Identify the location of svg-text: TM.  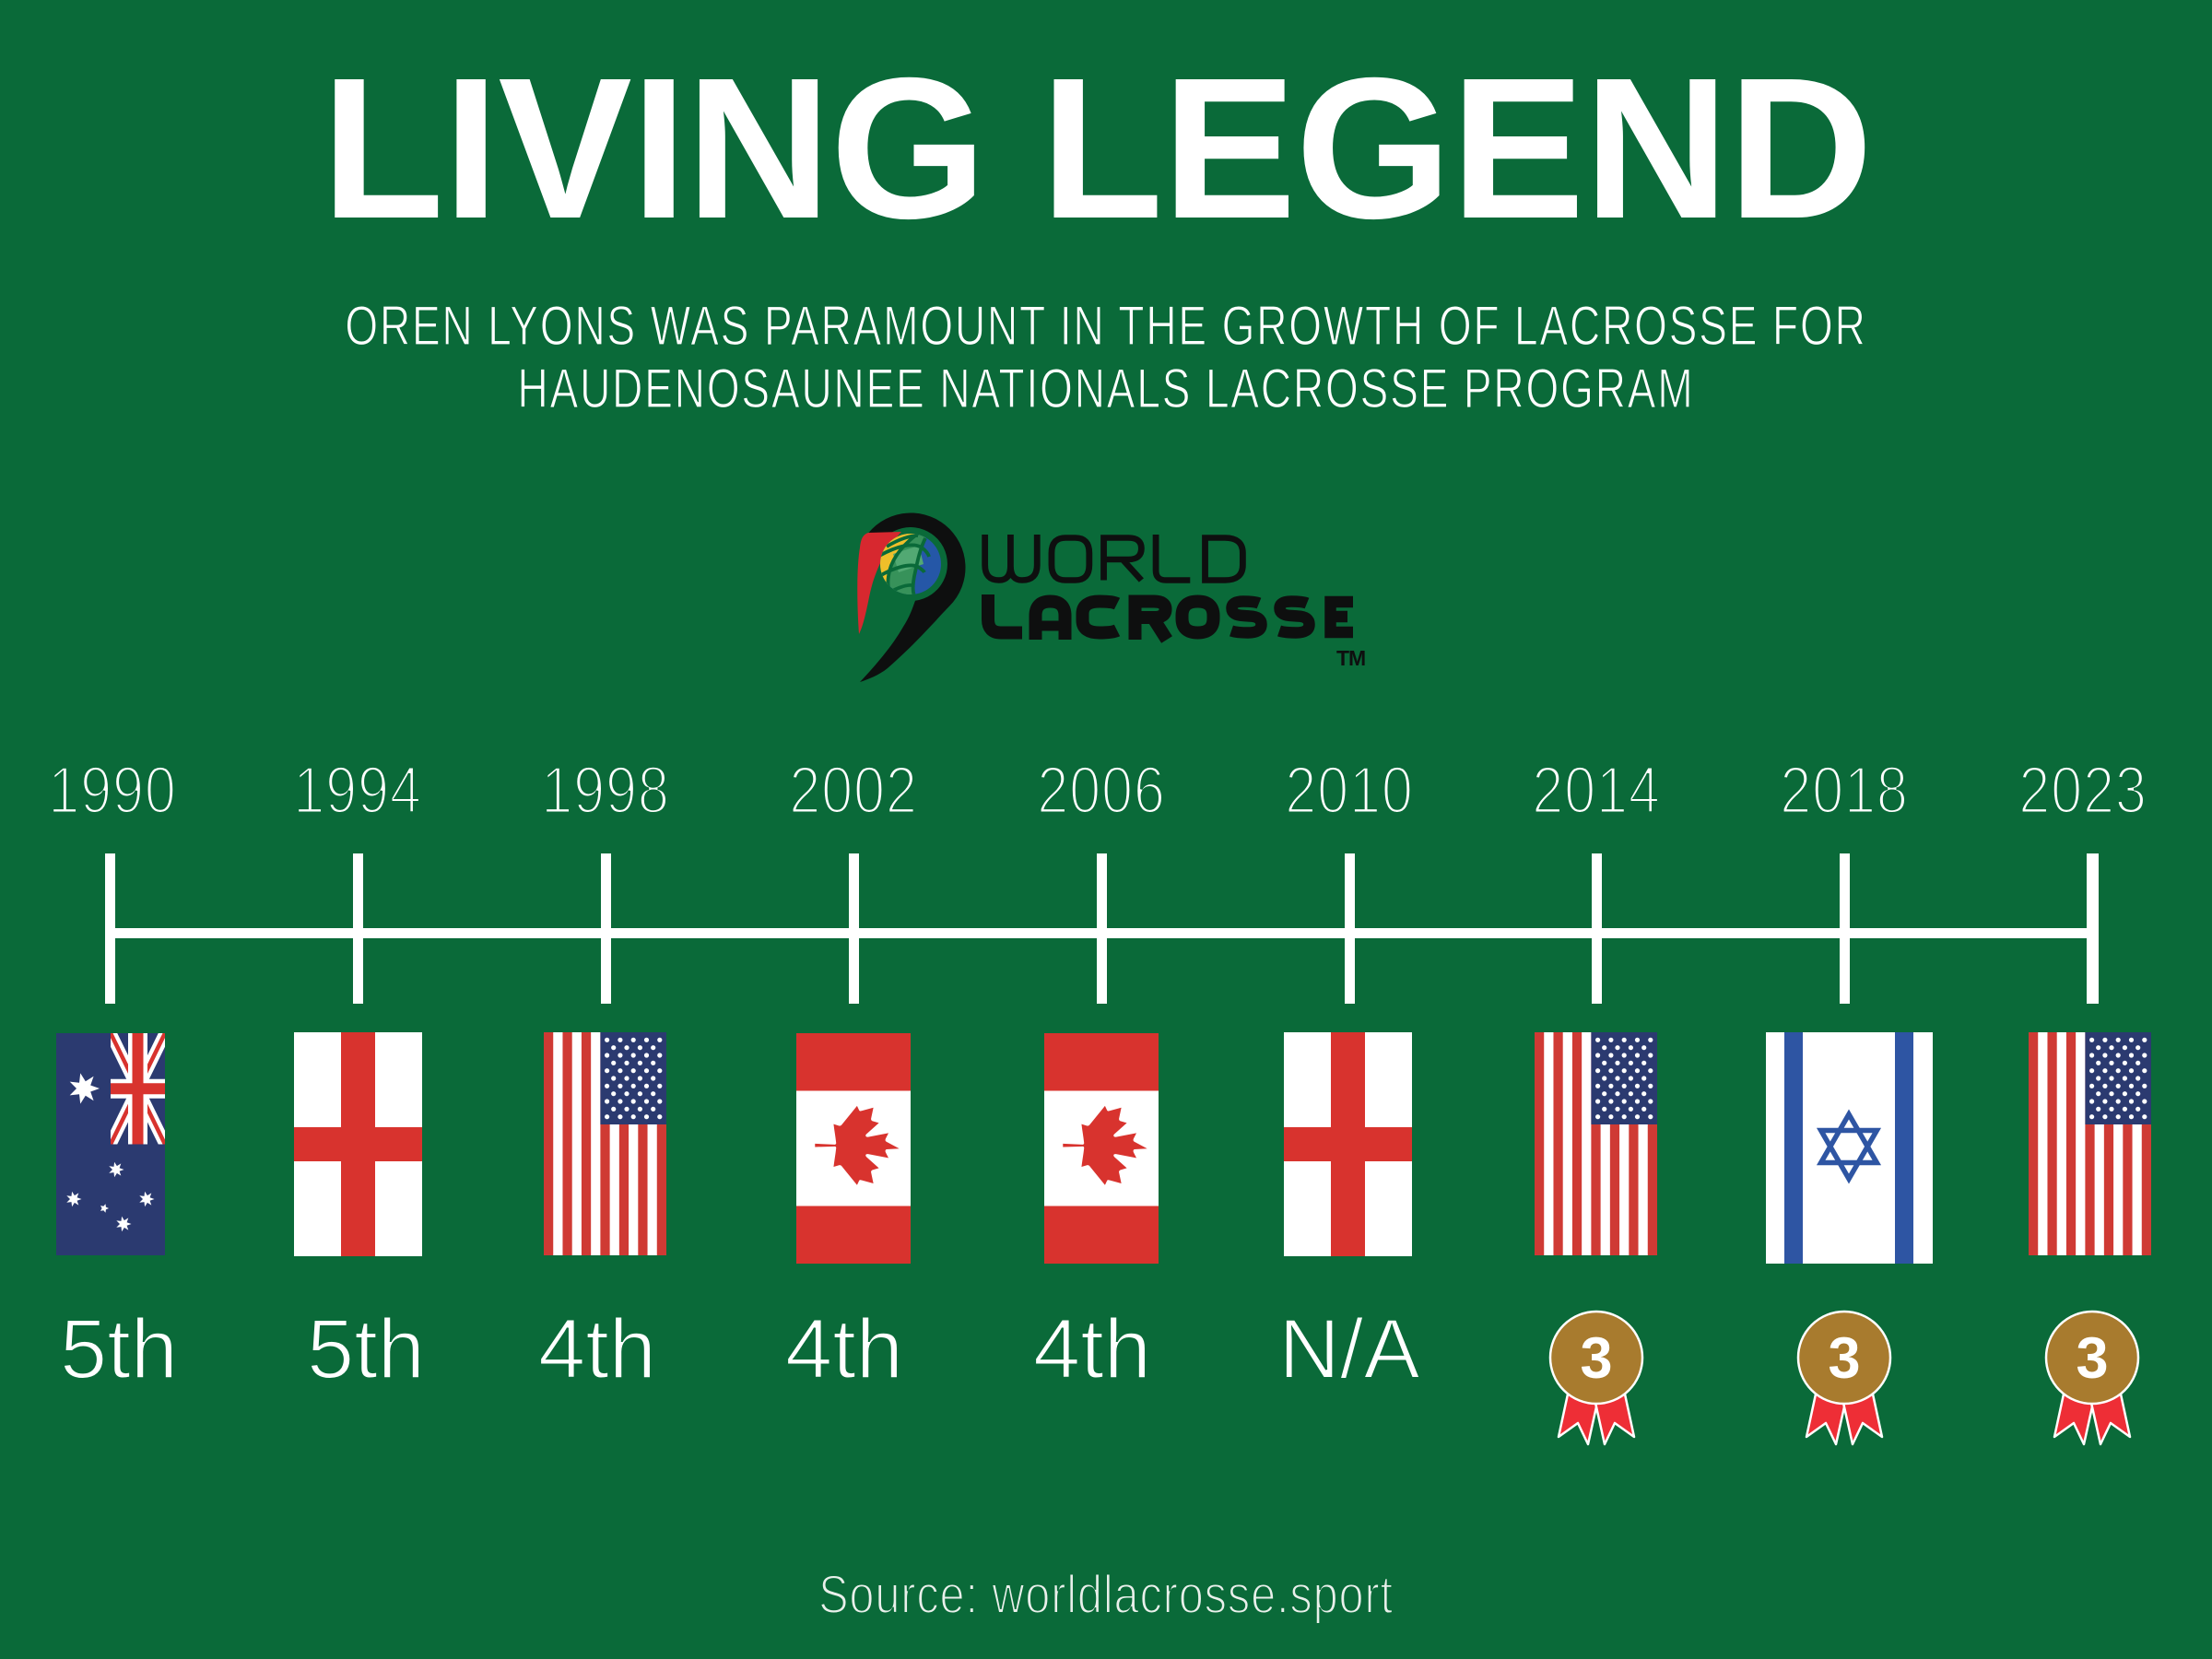
(1350, 658).